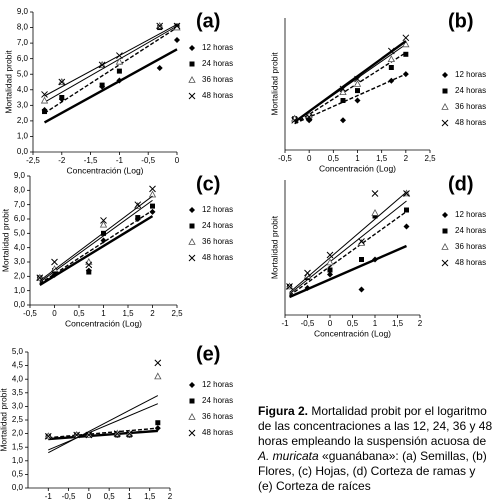 Image resolution: width=500 pixels, height=501 pixels. What do you see at coordinates (18, 474) in the screenshot?
I see `y-tick-label: 0,5` at bounding box center [18, 474].